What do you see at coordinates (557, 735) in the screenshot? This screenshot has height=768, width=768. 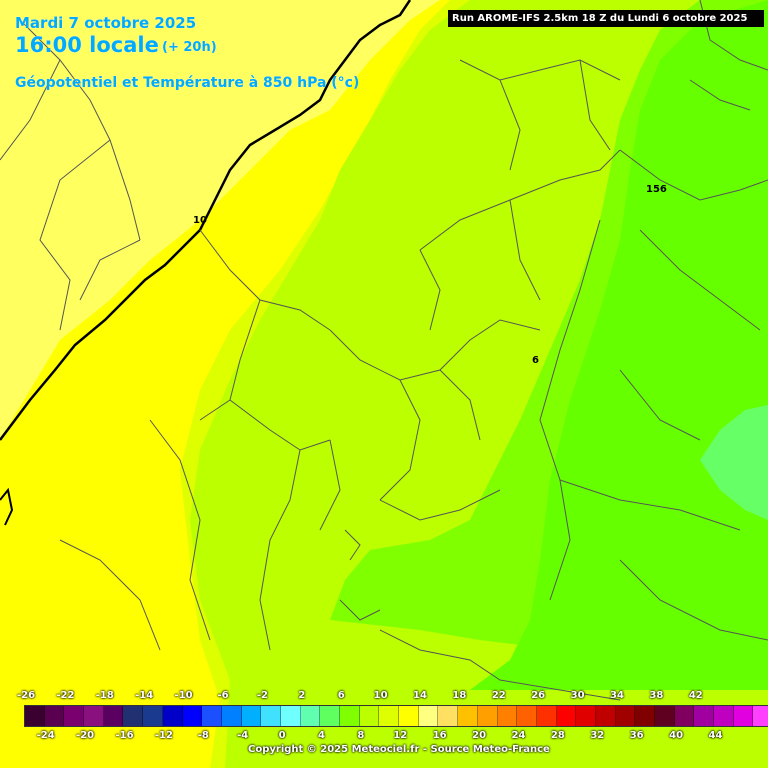 I see `scale-bottom-tick: 28` at bounding box center [557, 735].